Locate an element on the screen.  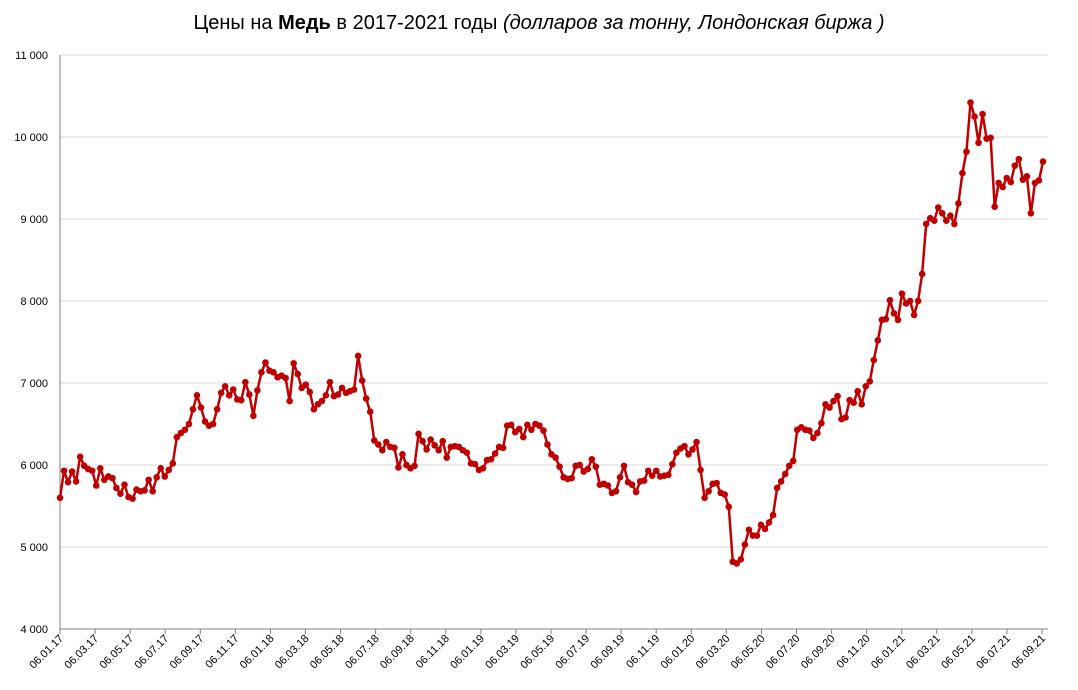
x-tick-label: 06.03.20 is located at coordinates (713, 652).